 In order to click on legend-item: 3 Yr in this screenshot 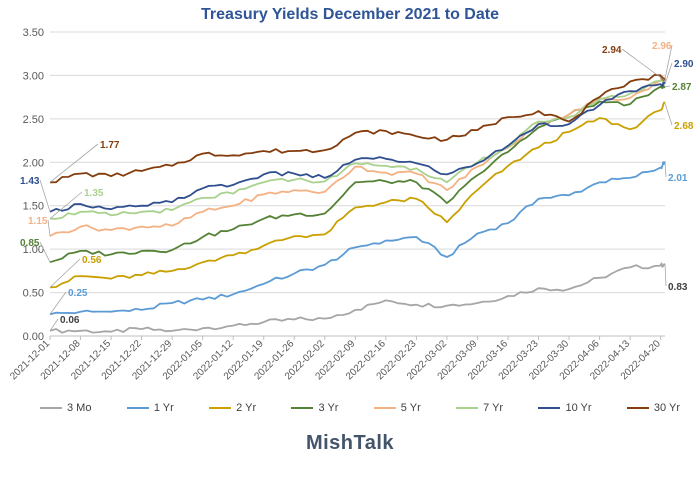, I will do `click(314, 408)`.